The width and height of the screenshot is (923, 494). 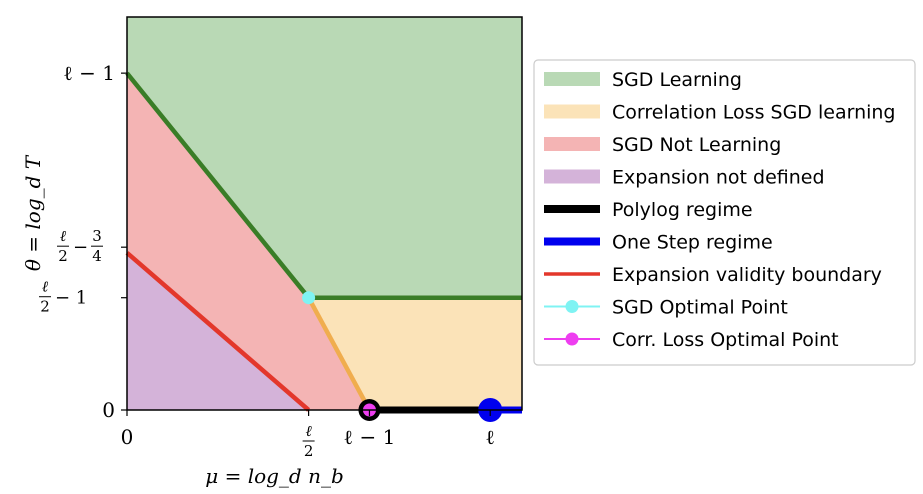 What do you see at coordinates (718, 178) in the screenshot?
I see `legend-label: Expansion not defined` at bounding box center [718, 178].